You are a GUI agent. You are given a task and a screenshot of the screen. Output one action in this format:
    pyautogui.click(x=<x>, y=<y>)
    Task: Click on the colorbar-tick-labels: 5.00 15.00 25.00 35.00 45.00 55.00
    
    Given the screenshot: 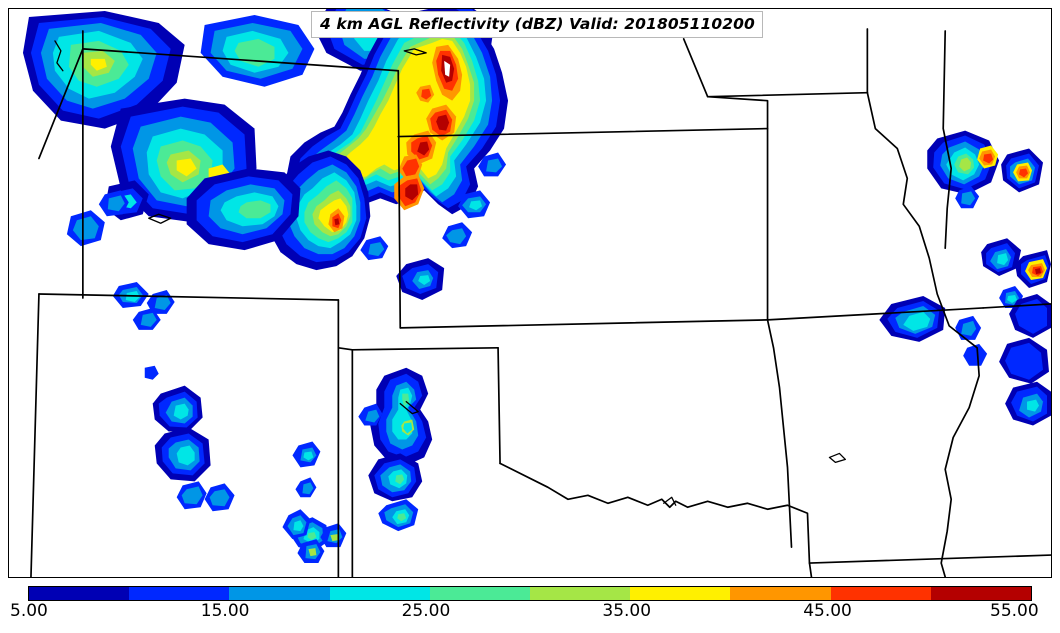 What is the action you would take?
    pyautogui.click(x=530, y=614)
    